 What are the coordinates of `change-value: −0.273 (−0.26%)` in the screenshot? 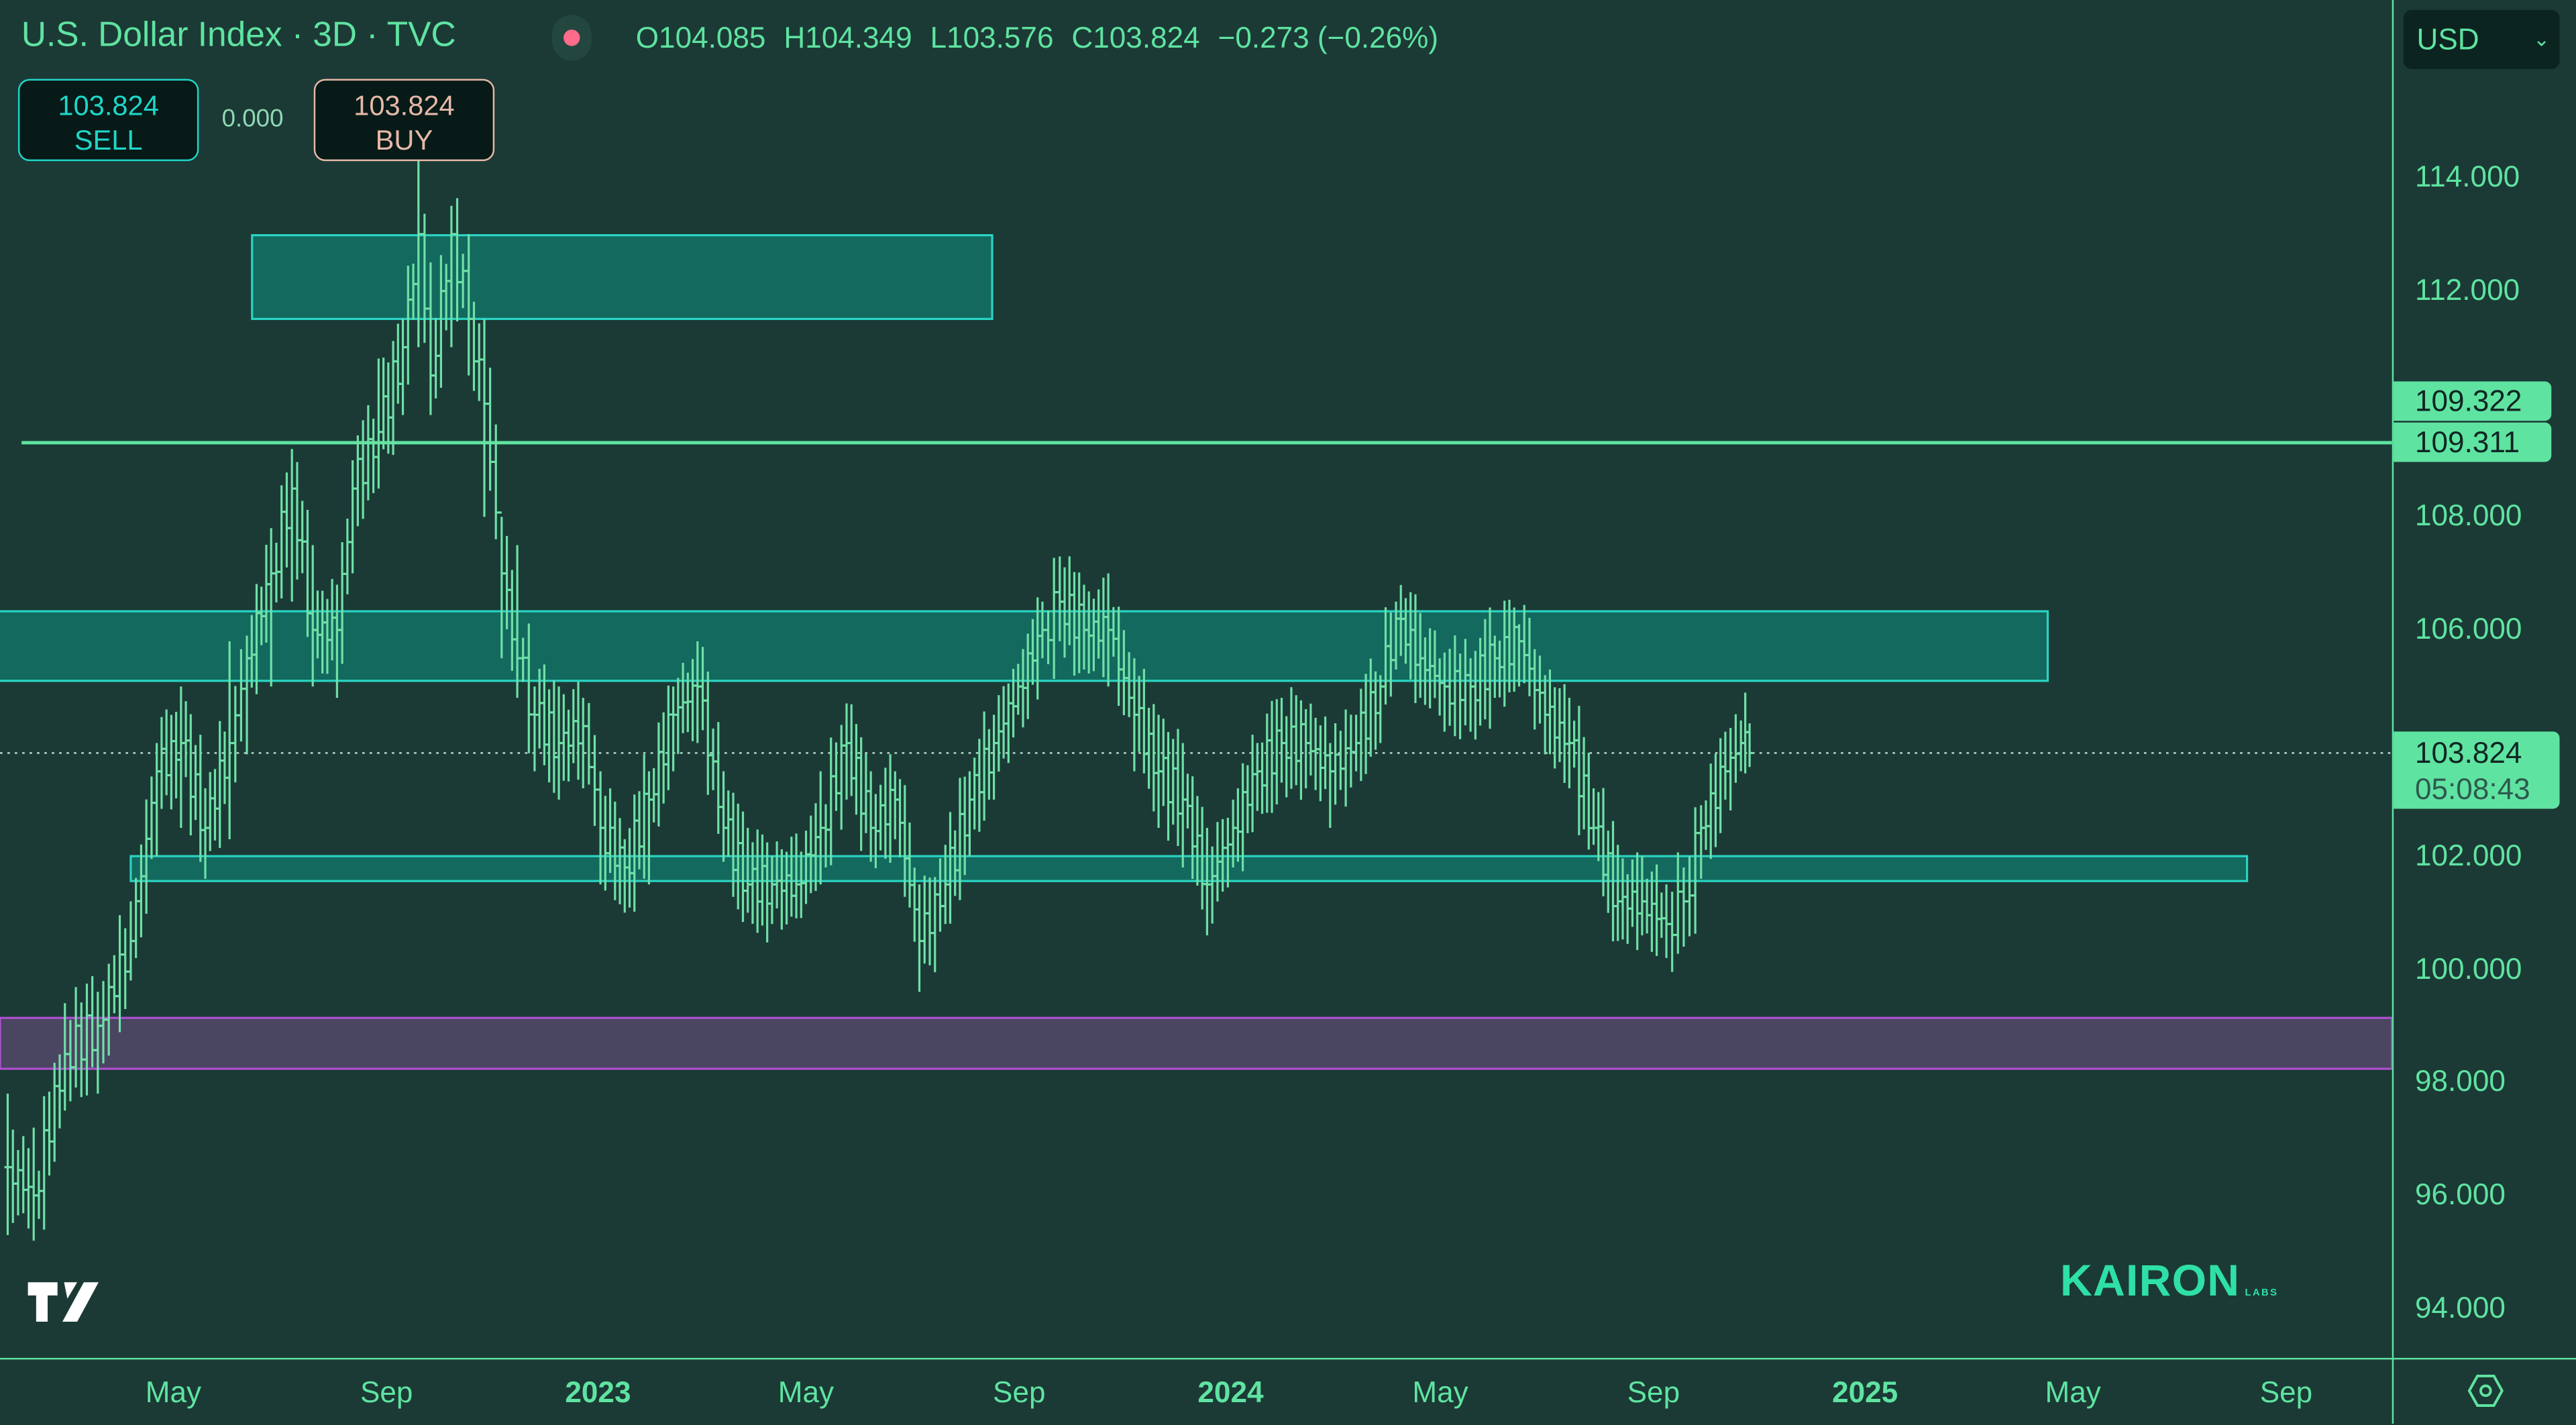 It's located at (1328, 37).